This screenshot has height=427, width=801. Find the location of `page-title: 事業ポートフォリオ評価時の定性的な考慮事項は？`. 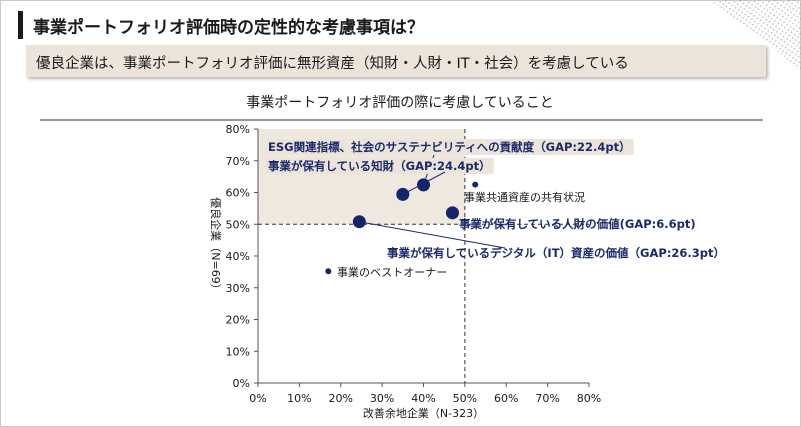

page-title: 事業ポートフォリオ評価時の定性的な考慮事項は？ is located at coordinates (228, 28).